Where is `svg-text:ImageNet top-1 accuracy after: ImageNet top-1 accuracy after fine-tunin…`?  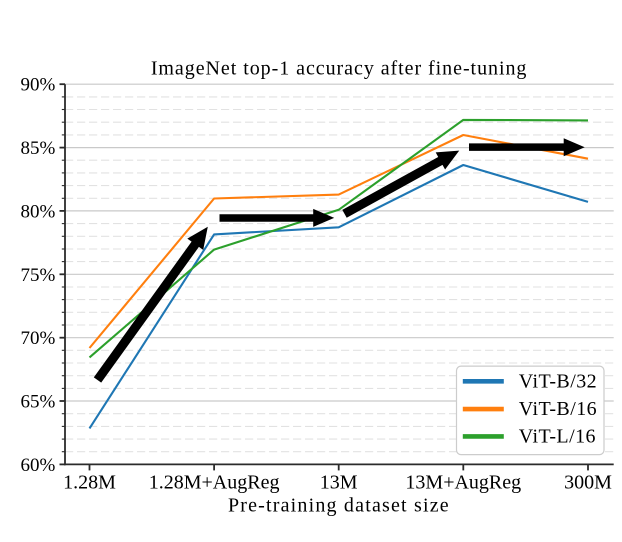 svg-text:ImageNet top-1 accuracy after: ImageNet top-1 accuracy after fine-tunin… is located at coordinates (339, 68).